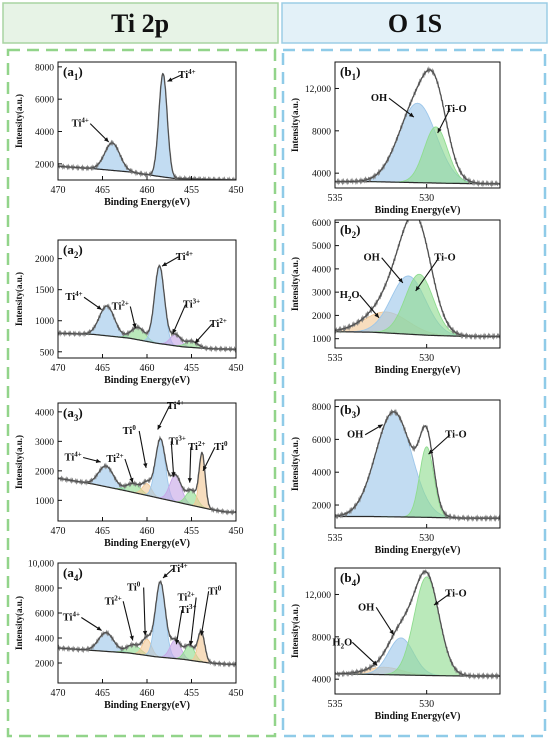  Describe the element at coordinates (76, 255) in the screenshot. I see `panel-label-index-a2: 2` at that location.